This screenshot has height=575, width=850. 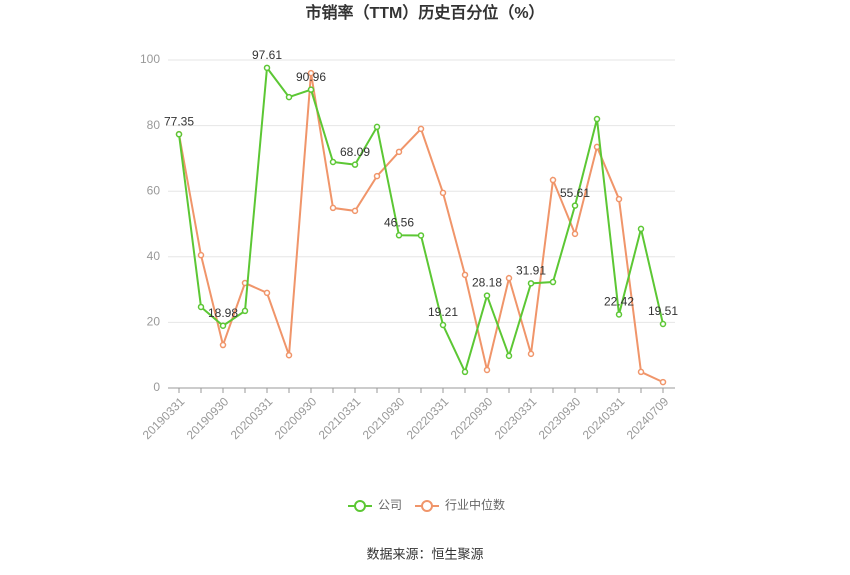 I want to click on data-label: 77.35, so click(x=179, y=121).